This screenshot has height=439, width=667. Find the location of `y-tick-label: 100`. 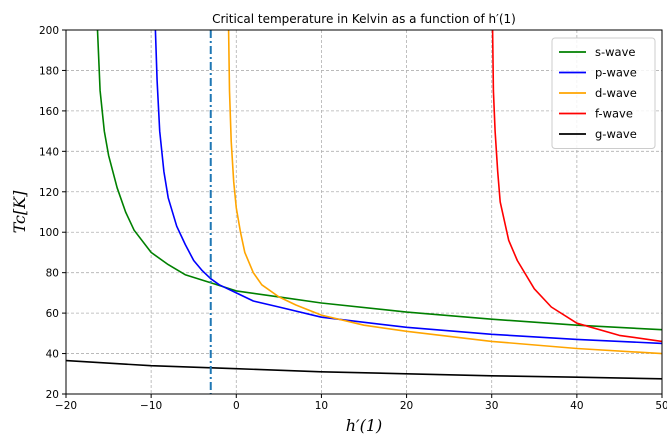

y-tick-label: 100 is located at coordinates (49, 233).